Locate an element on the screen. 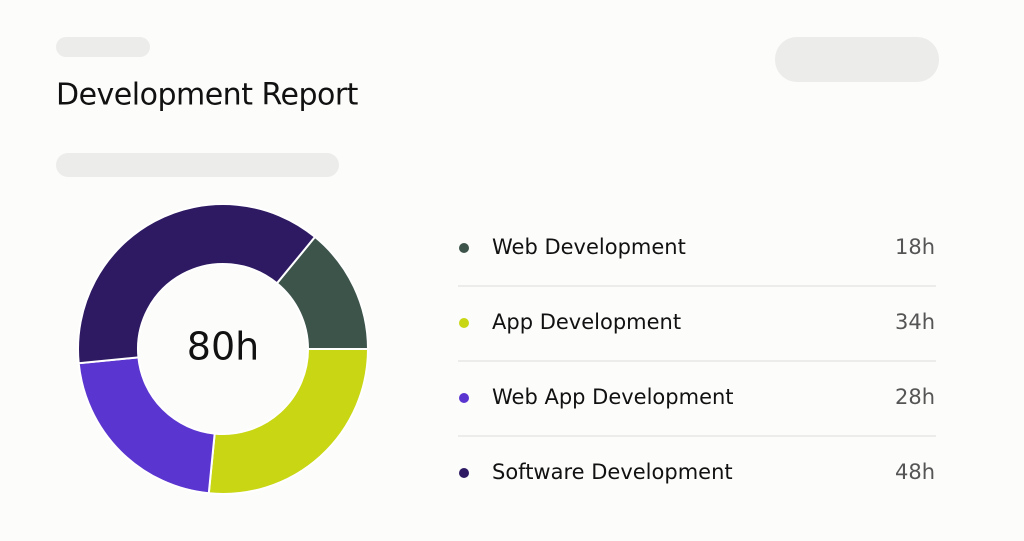  legend-label: Software Development is located at coordinates (612, 472).